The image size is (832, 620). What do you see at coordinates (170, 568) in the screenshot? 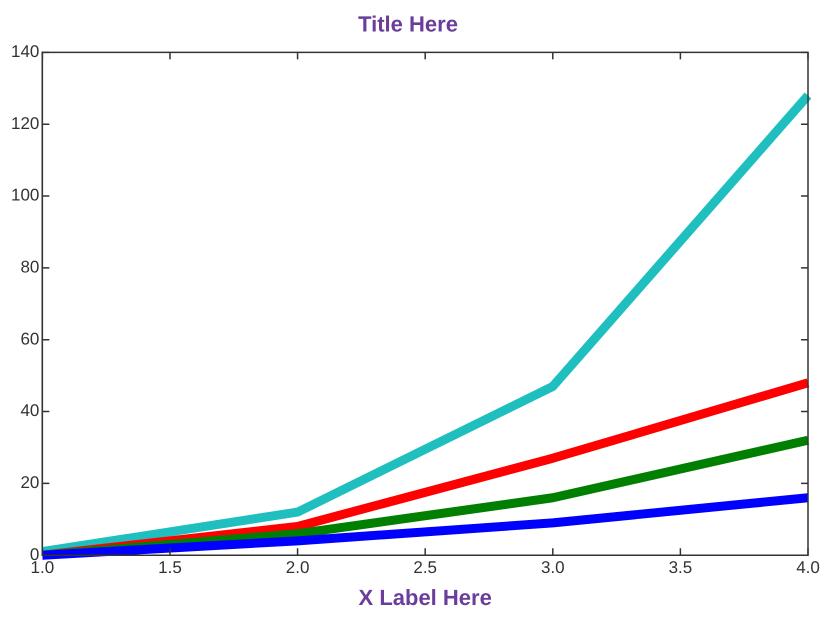
I see `x-tick-label: 1.5` at bounding box center [170, 568].